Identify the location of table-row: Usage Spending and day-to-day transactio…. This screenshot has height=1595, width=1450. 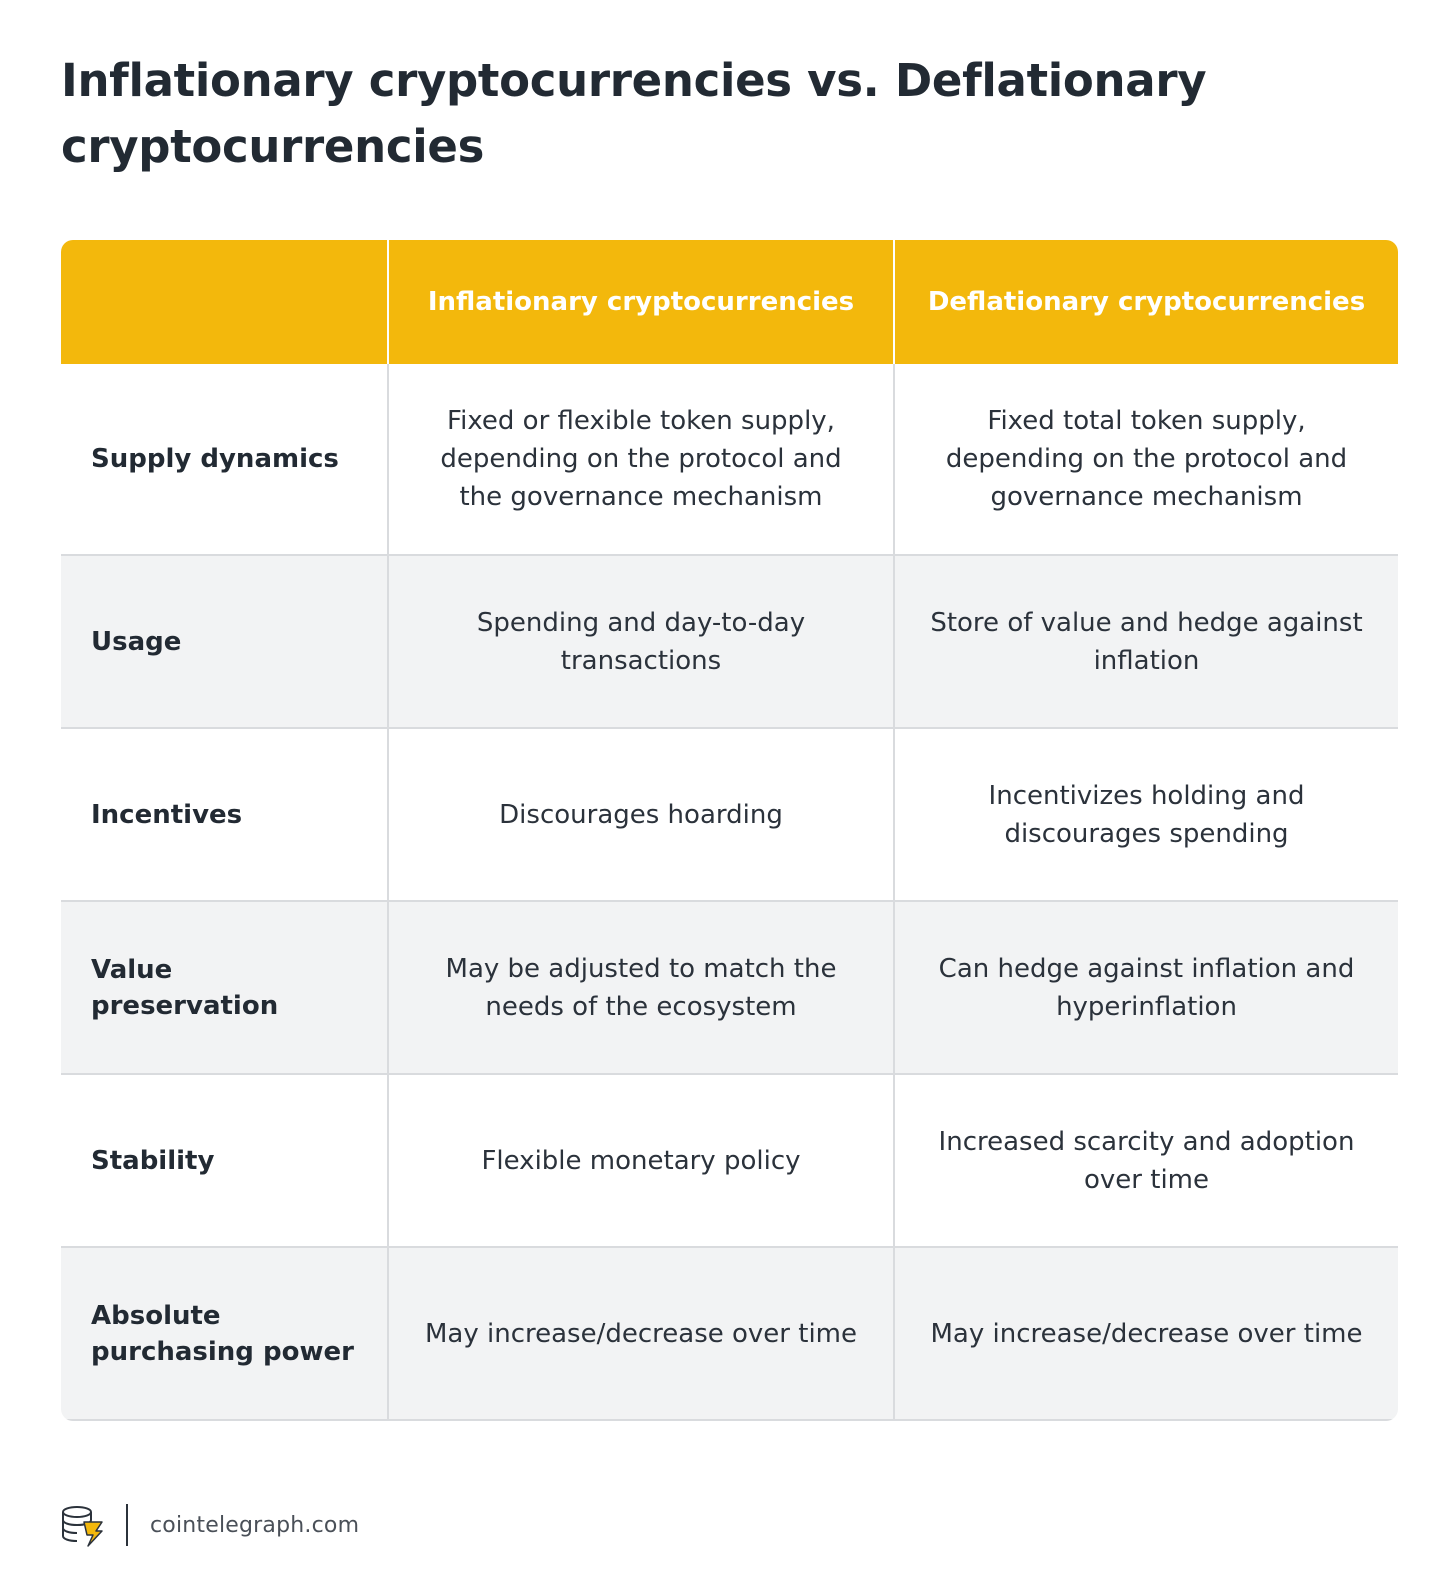
(729, 642).